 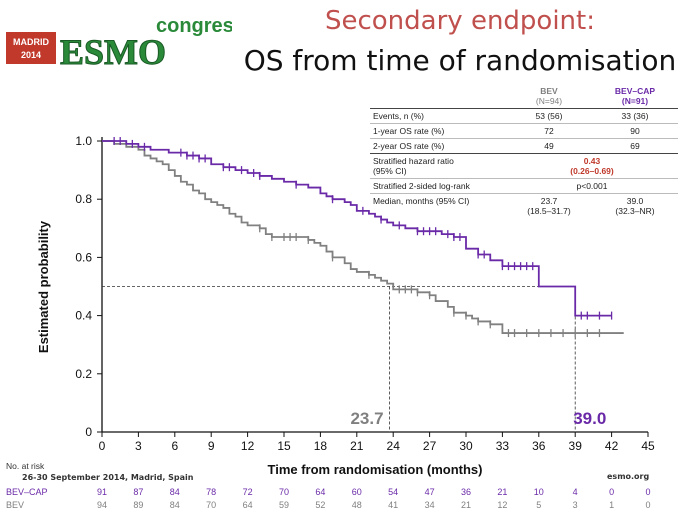 I want to click on x-tick-label: 30, so click(x=466, y=446).